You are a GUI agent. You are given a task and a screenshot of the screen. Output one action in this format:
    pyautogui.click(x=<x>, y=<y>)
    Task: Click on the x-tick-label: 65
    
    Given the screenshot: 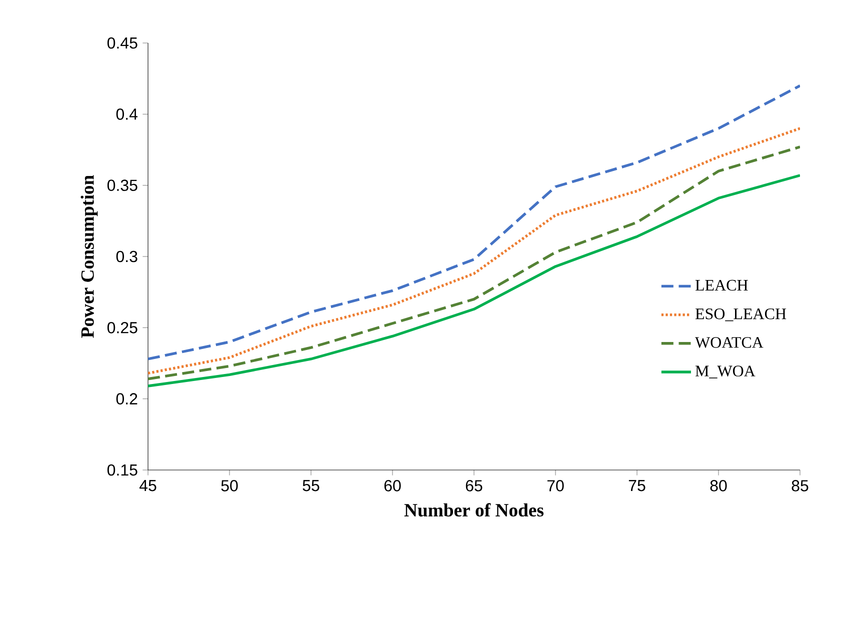 What is the action you would take?
    pyautogui.click(x=474, y=486)
    